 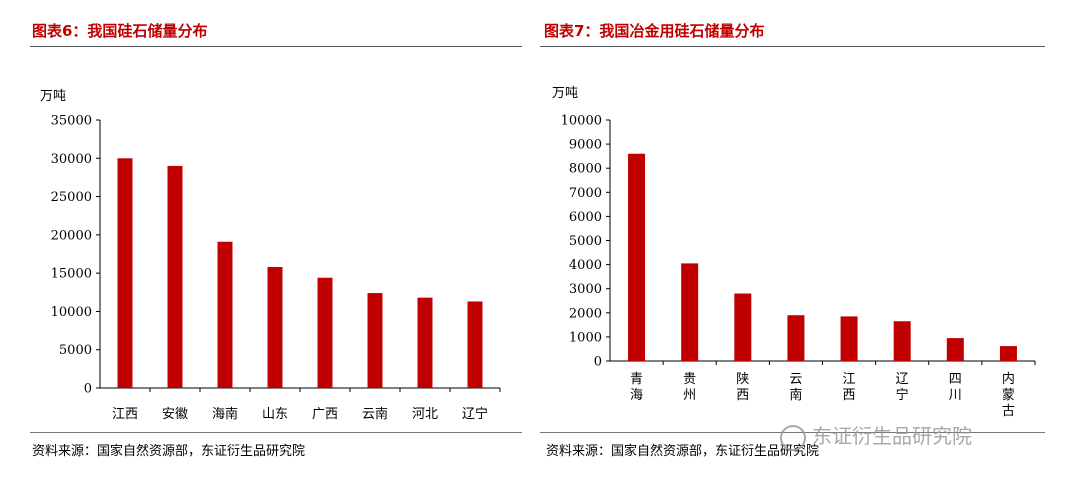 I want to click on chart-title: 图表6：我国硅石储量分布, so click(x=120, y=31).